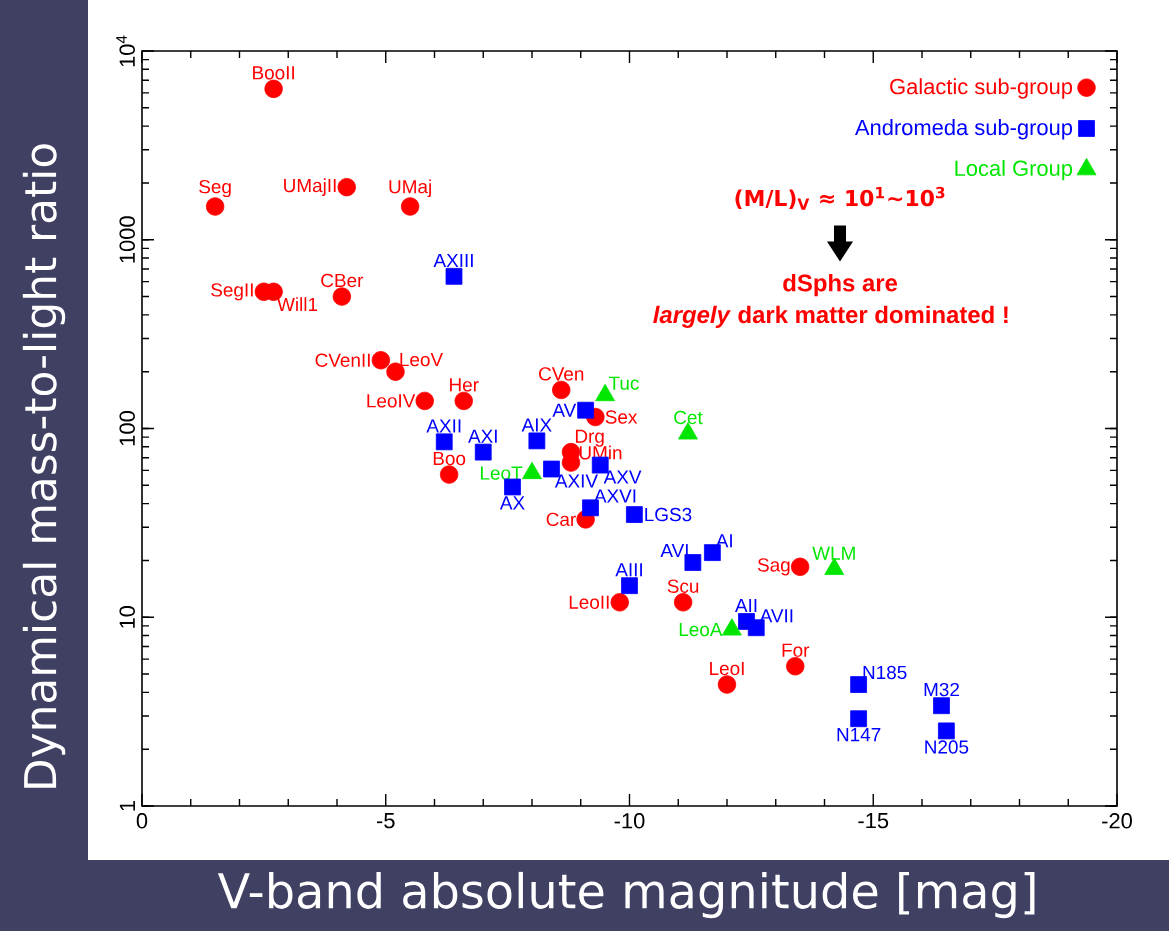 The width and height of the screenshot is (1169, 931). I want to click on x-tick-label: -5, so click(385, 821).